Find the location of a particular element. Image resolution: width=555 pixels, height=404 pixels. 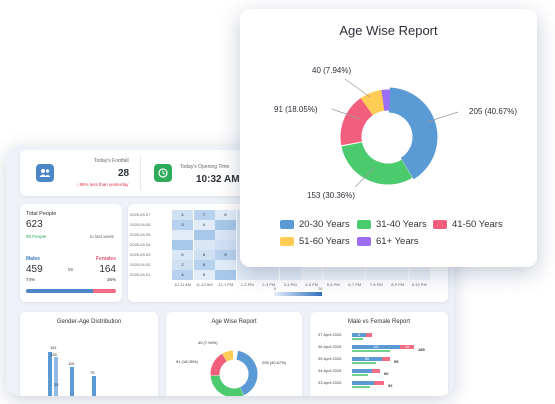

males-label: Males is located at coordinates (33, 259).